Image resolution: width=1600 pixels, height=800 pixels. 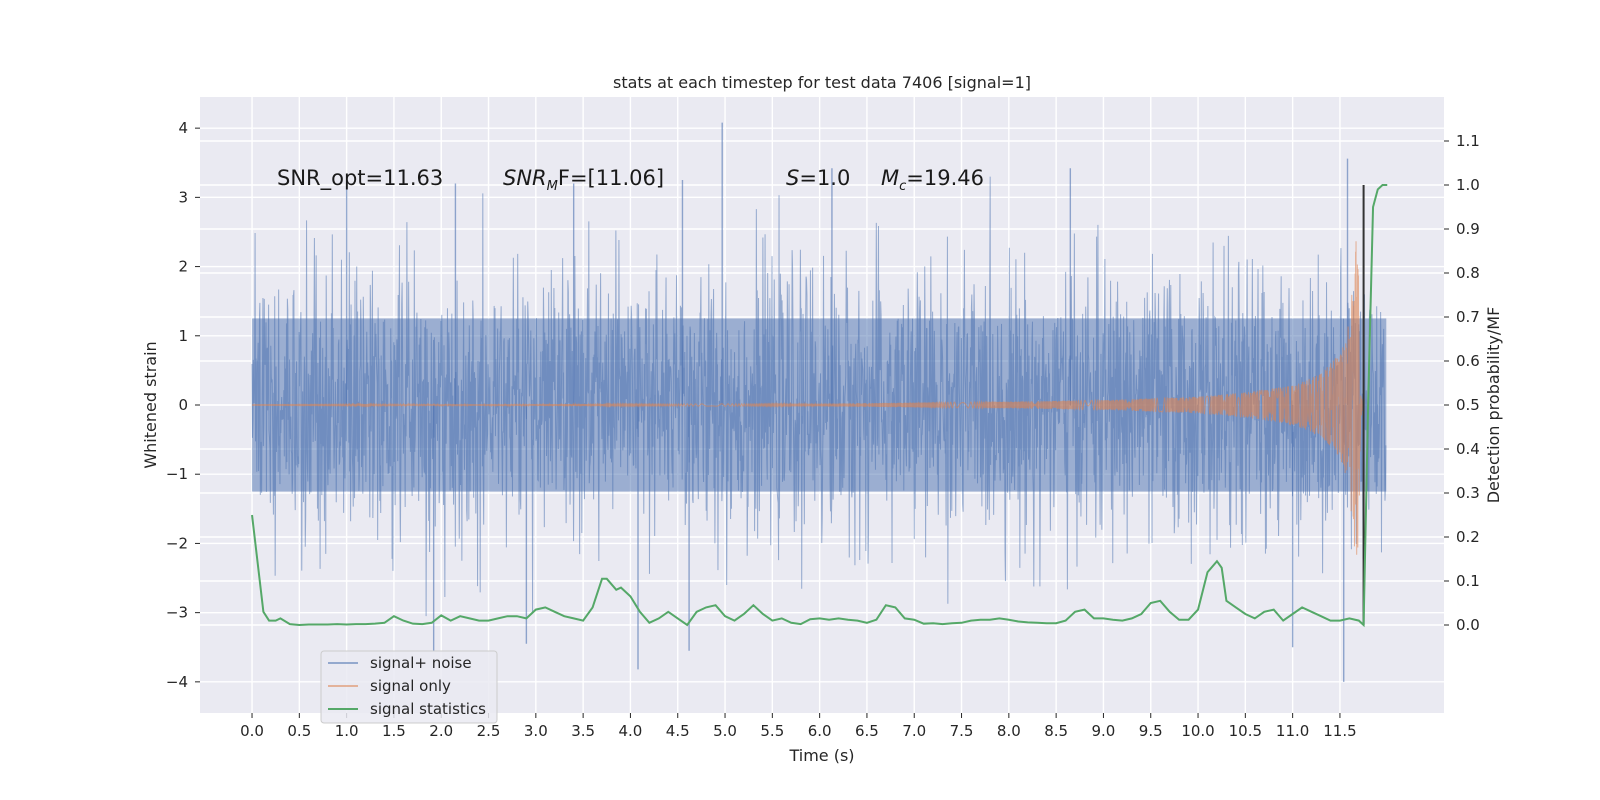 I want to click on annotation-snr-mf: SNRMF=[11.06], so click(x=583, y=180).